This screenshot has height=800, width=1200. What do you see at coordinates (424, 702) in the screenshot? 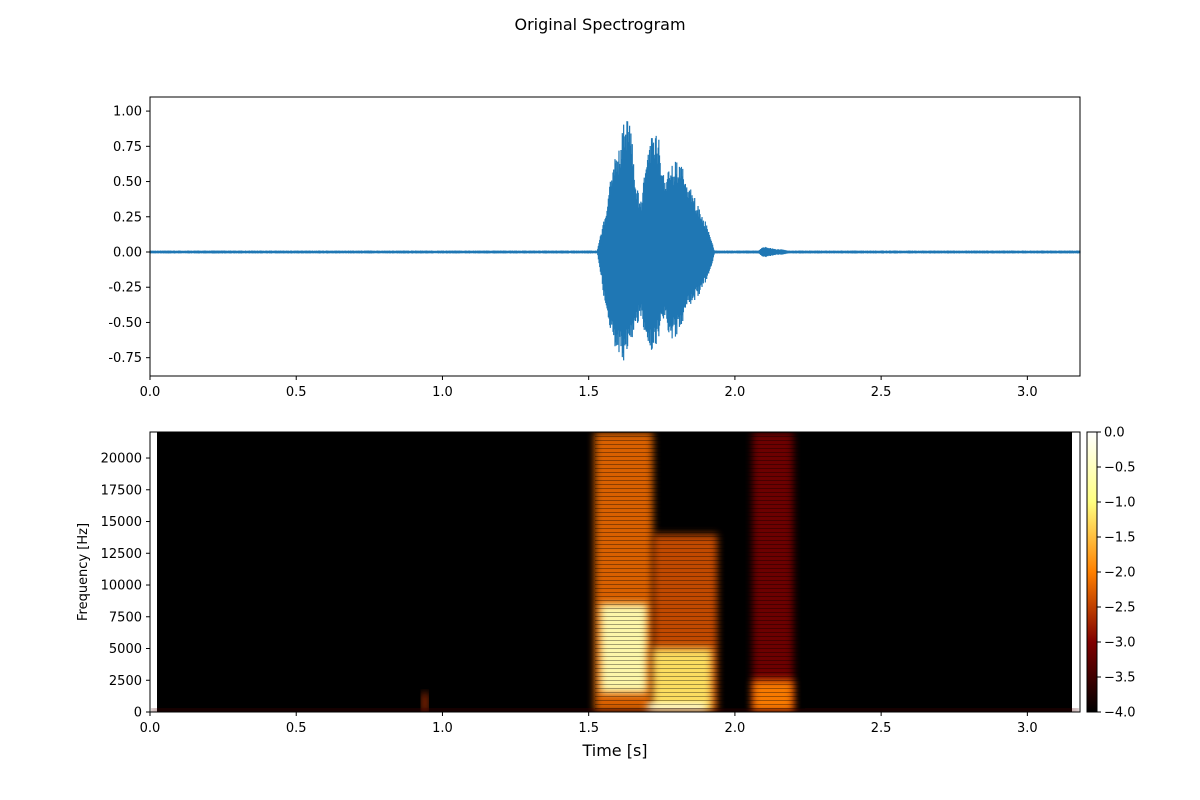
I see `spectrogram-energy-region` at bounding box center [424, 702].